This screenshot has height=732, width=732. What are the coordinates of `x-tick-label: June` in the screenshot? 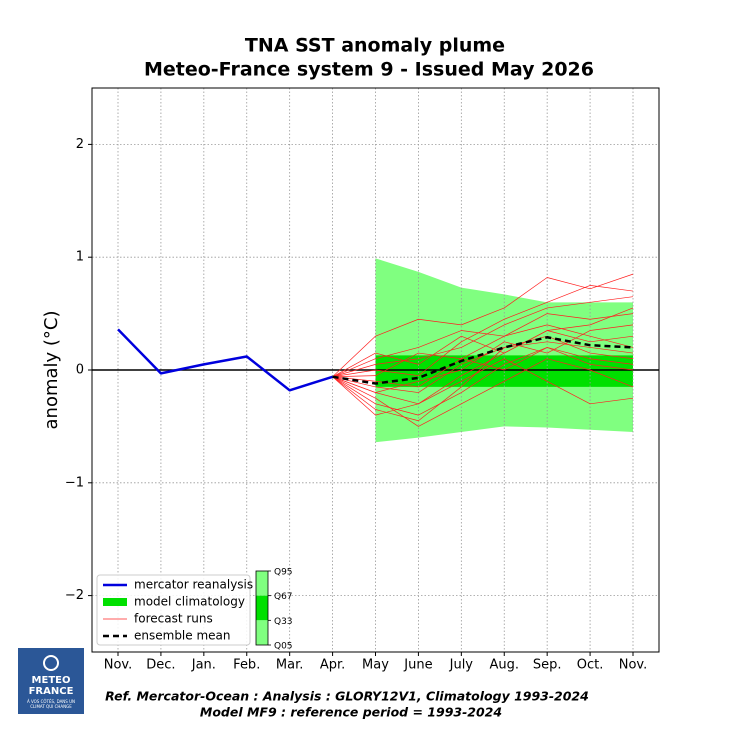 It's located at (417, 665).